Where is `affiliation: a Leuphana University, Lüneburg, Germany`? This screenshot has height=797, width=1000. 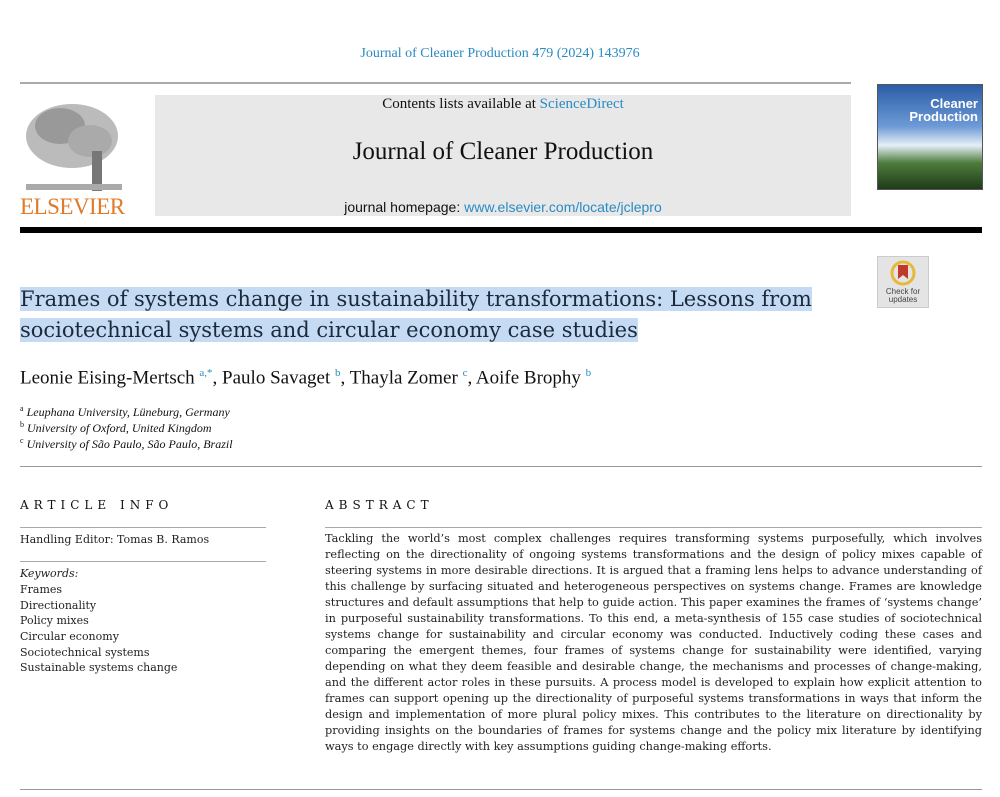
affiliation: a Leuphana University, Lüneburg, Germany is located at coordinates (125, 412).